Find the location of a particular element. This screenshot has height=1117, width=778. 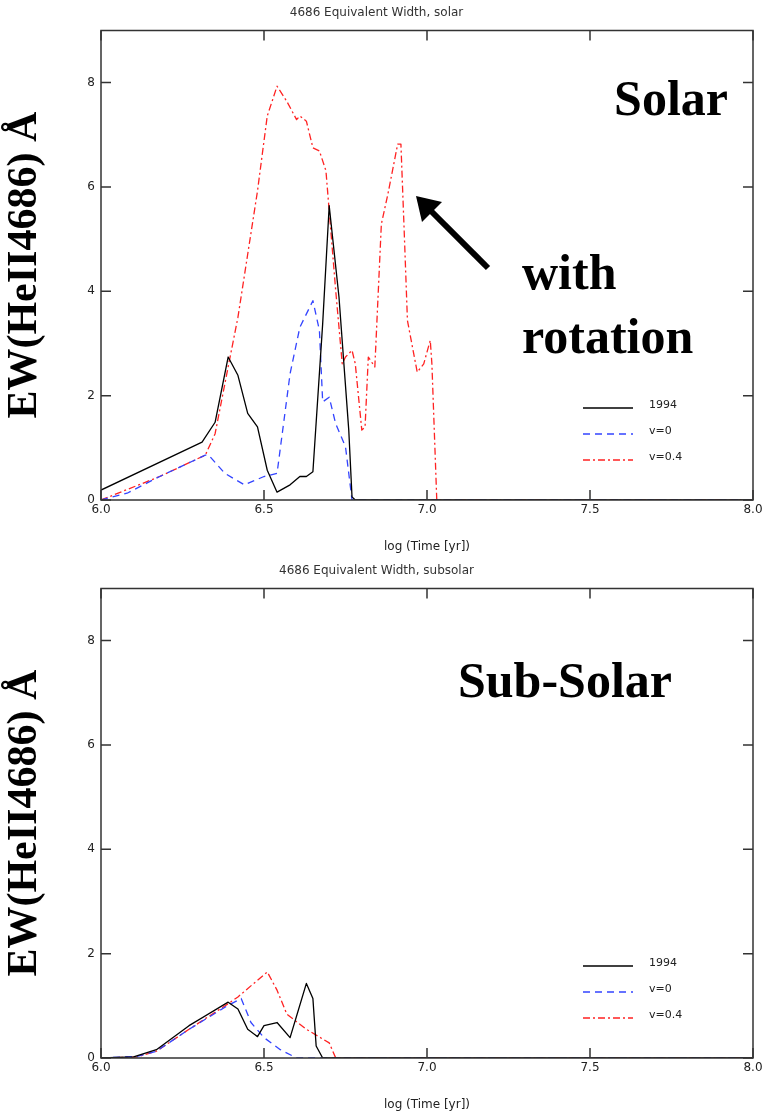

annotation: Solar is located at coordinates (671, 98).